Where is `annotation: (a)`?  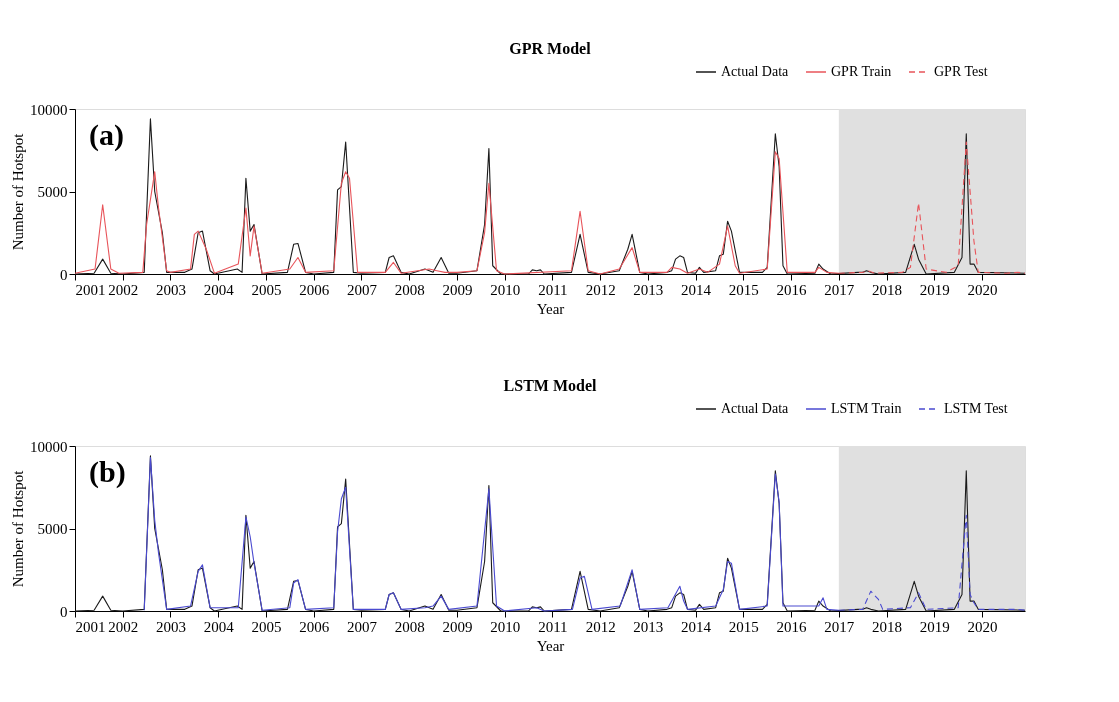
annotation: (a) is located at coordinates (106, 135).